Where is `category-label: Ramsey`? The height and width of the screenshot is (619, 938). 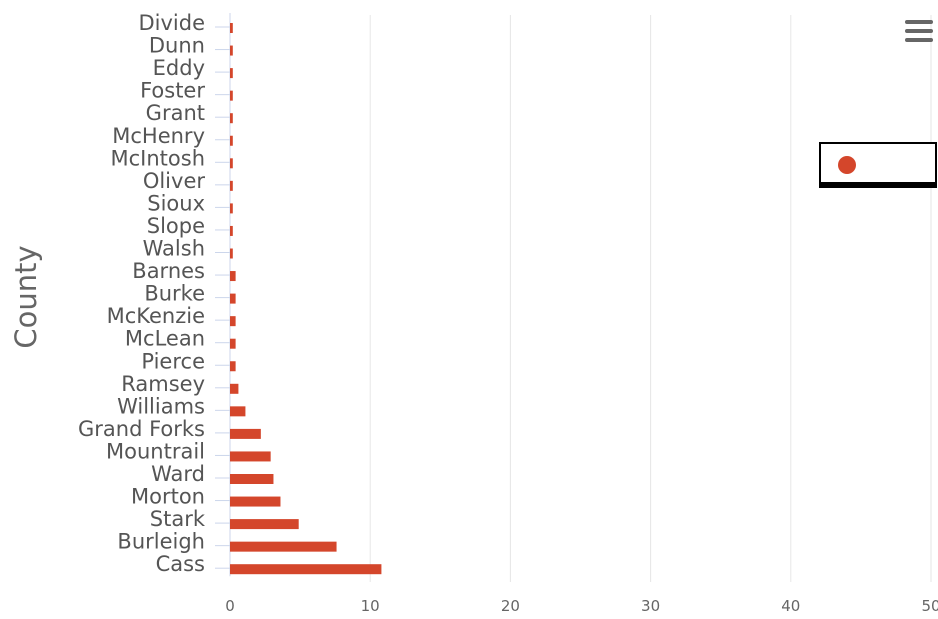 category-label: Ramsey is located at coordinates (163, 384).